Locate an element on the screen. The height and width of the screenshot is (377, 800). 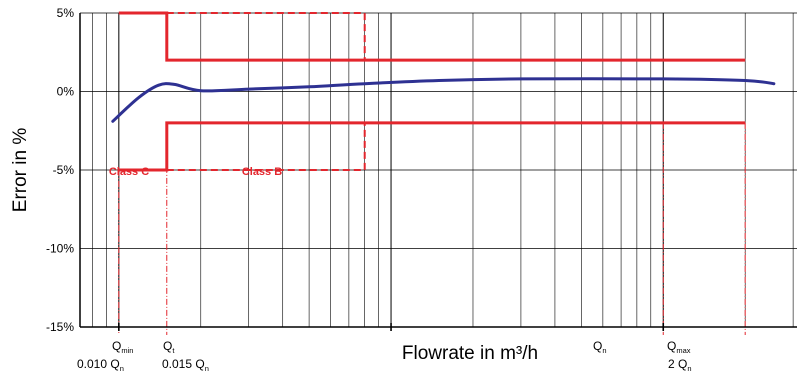
series-layer is located at coordinates (443, 100).